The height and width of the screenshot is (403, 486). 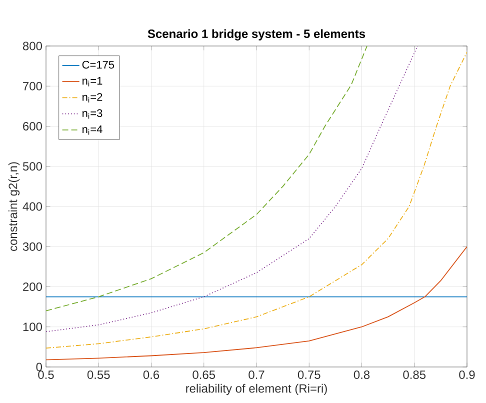 I want to click on legend-label: n$_{i}$=1, so click(x=92, y=81).